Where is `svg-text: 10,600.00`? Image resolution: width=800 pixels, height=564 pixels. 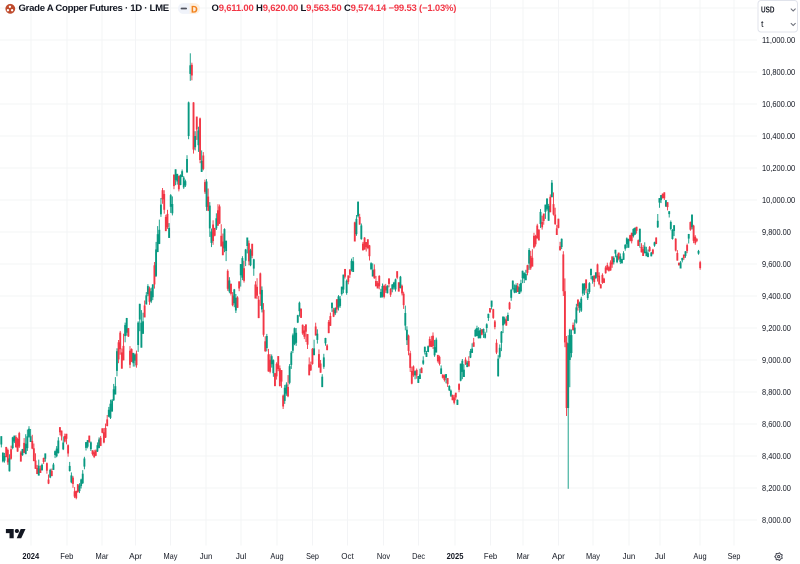 svg-text: 10,600.00 is located at coordinates (778, 104).